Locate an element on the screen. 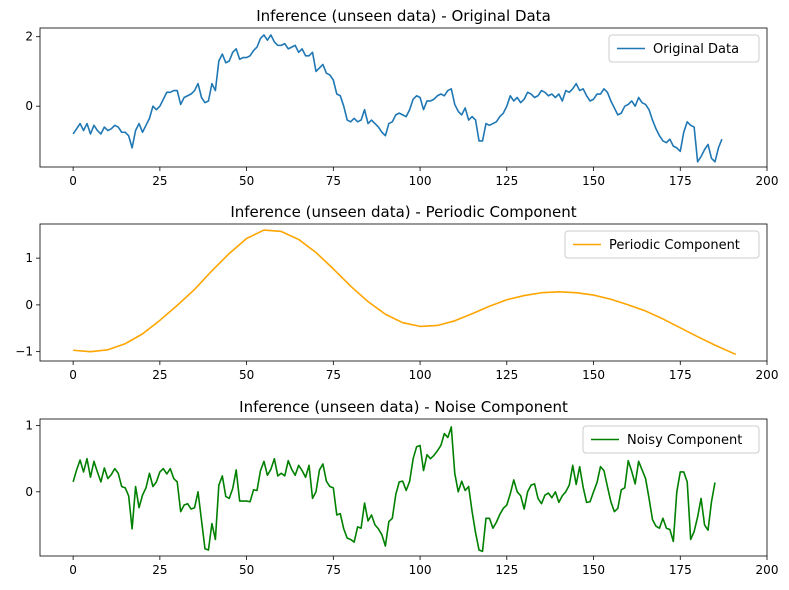  legend: Original Data is located at coordinates (684, 48).